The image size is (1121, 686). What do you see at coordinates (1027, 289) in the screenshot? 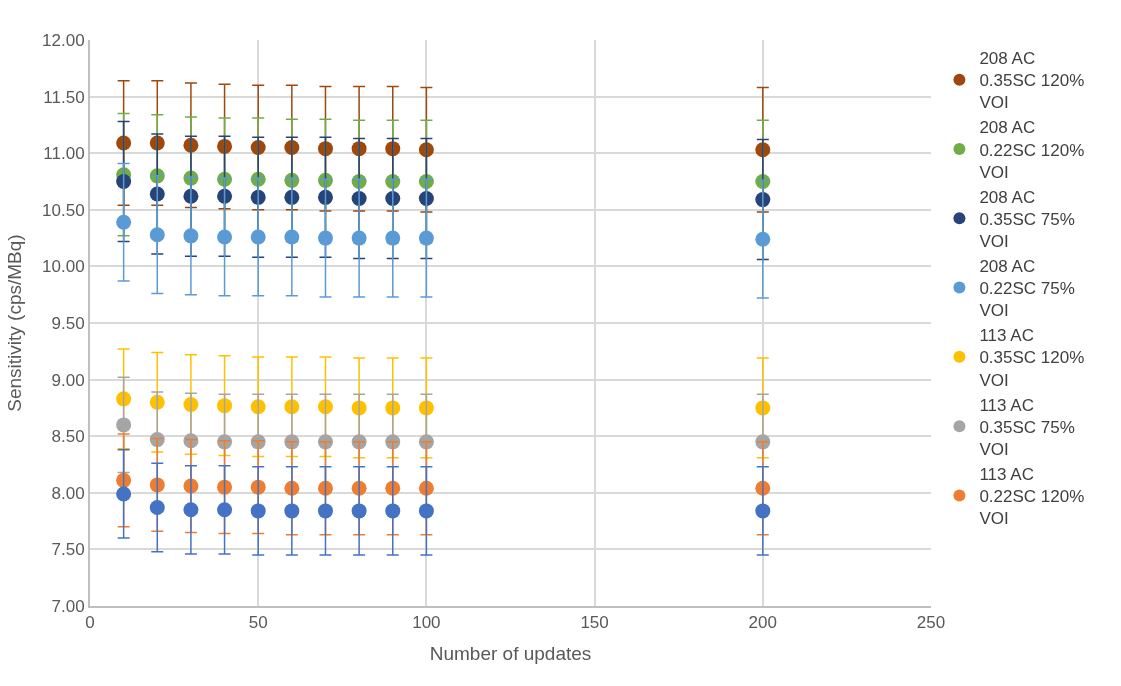
I see `legend-label: 208 AC 0.22SC 75% VOI` at bounding box center [1027, 289].